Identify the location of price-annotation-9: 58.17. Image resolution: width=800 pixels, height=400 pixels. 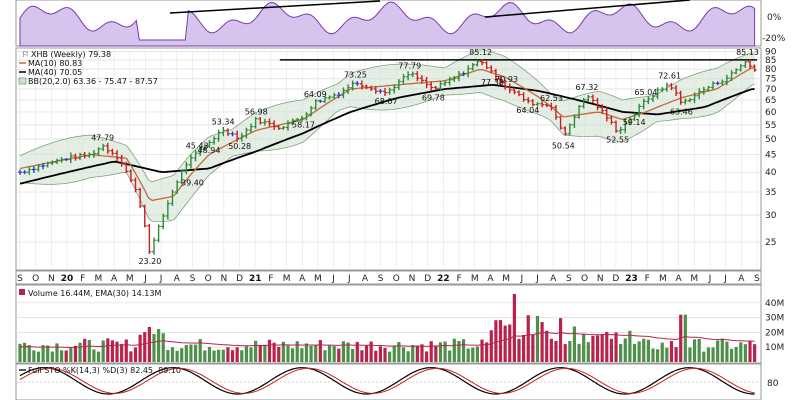
(303, 125).